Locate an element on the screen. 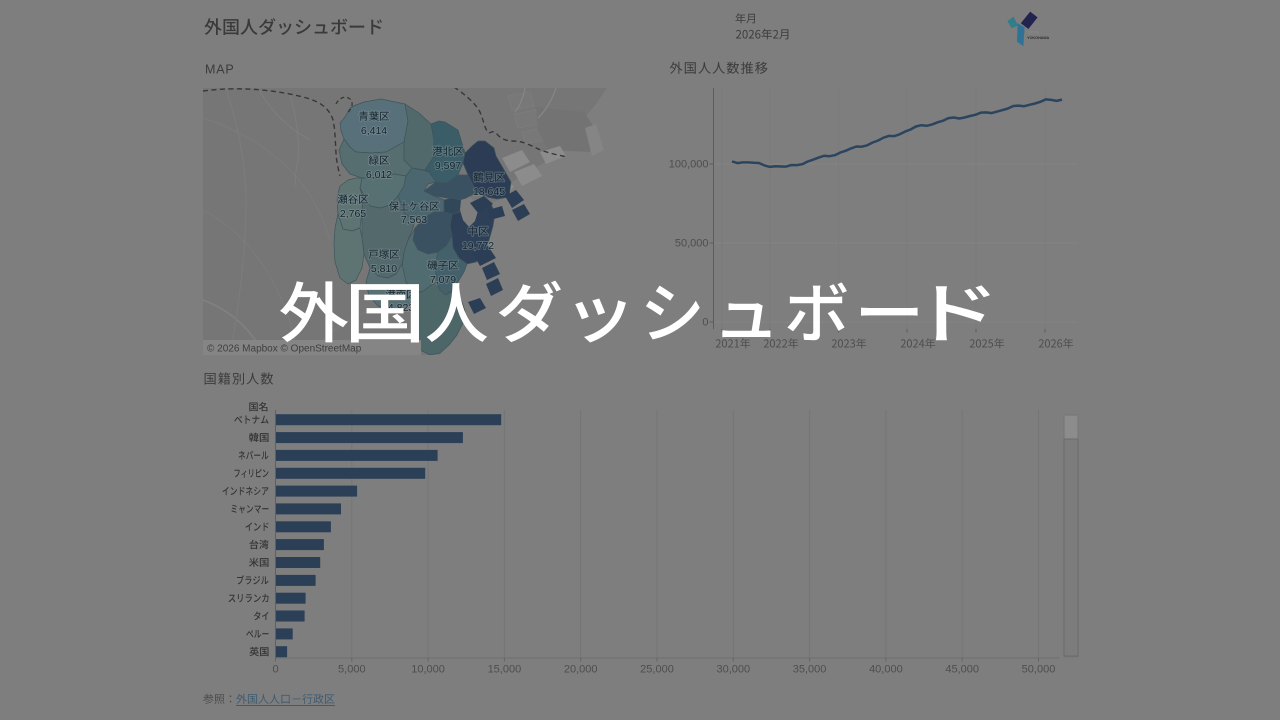  svg-text: OPEN is located at coordinates (1032, 32).